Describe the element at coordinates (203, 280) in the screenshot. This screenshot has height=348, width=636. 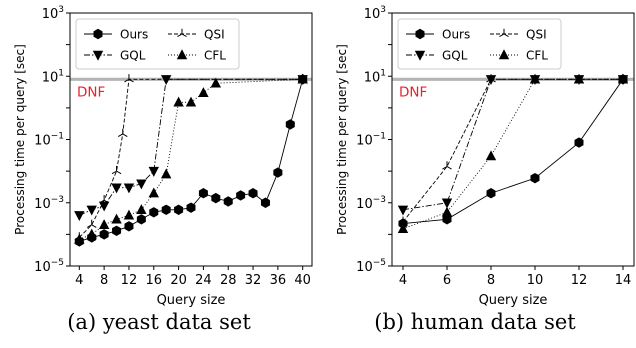
I see `x-tick-label: 24` at that location.